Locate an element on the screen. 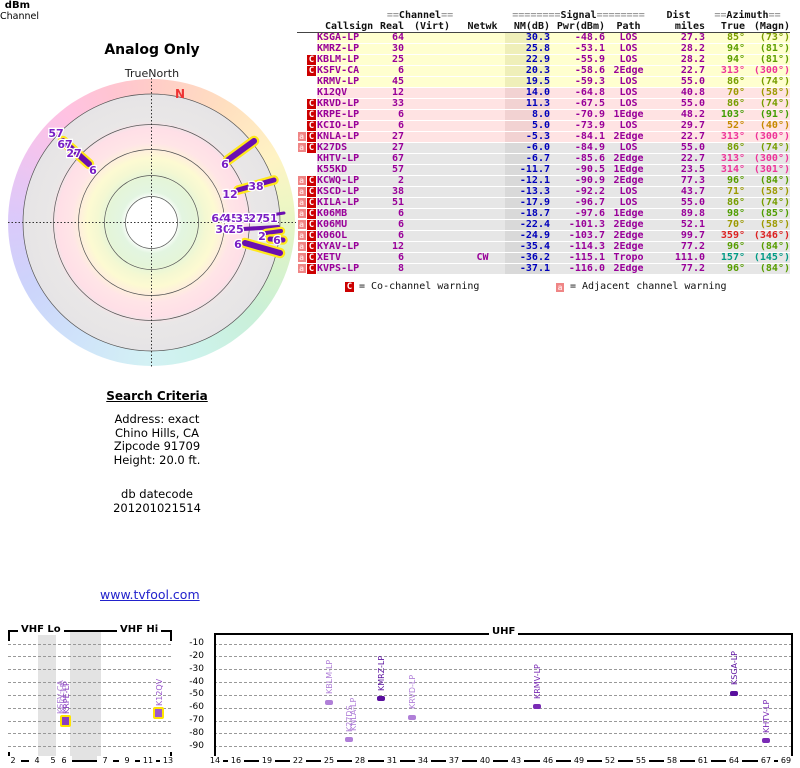  power-dbm-cell: -103.7 is located at coordinates (577, 236).